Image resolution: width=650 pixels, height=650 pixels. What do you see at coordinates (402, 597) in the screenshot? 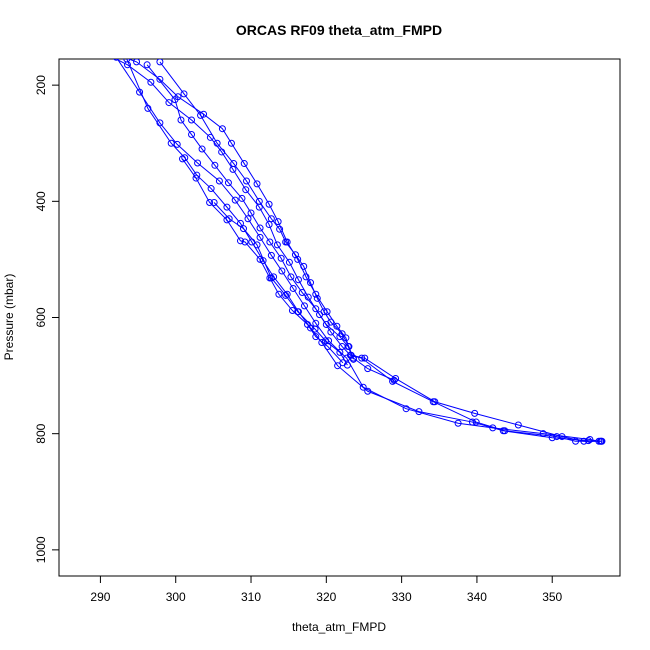
I see `x-tick-label-330: 330` at bounding box center [402, 597].